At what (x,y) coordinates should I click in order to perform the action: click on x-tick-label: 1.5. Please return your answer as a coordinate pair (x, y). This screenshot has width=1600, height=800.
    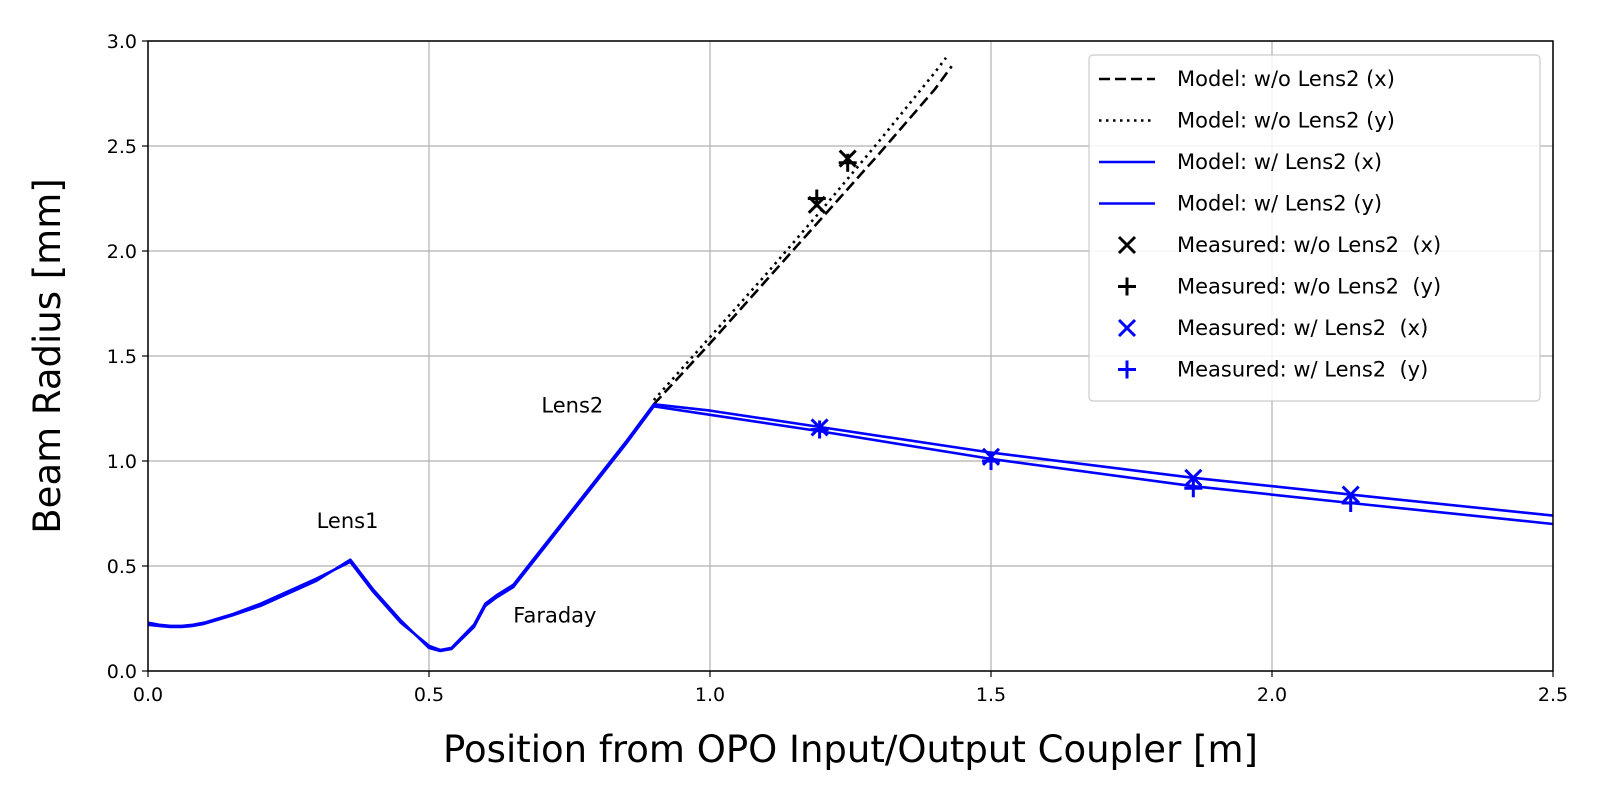
    Looking at the image, I should click on (991, 695).